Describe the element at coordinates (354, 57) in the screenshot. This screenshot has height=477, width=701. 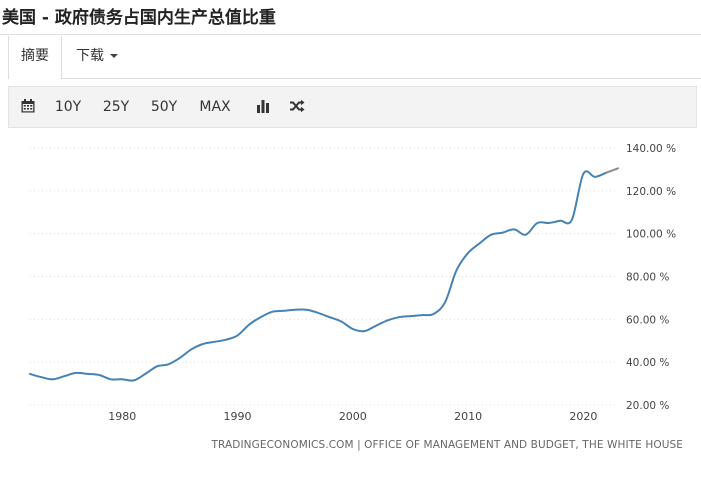
I see `tab-bar: 摘要 下载` at that location.